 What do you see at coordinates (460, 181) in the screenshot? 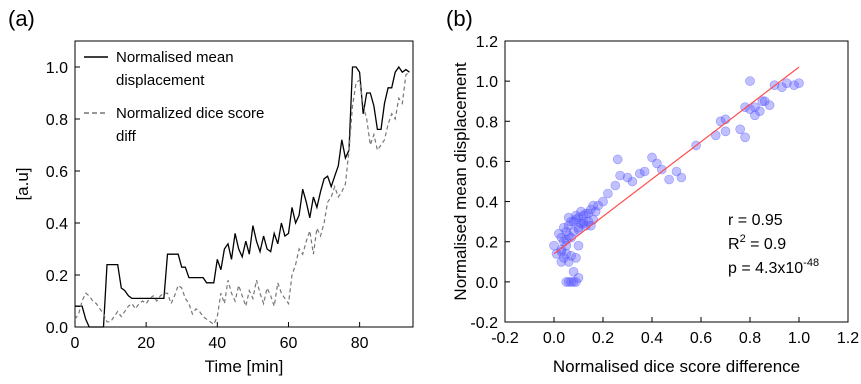
I see `panel-b-y-axis-label: Normalised mean displacement` at bounding box center [460, 181].